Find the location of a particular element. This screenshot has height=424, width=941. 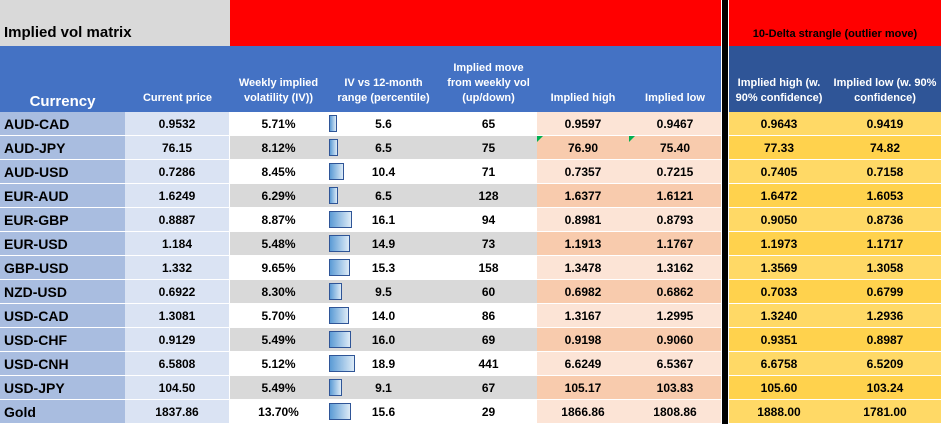

currency-cell: EUR-USD is located at coordinates (62, 244).